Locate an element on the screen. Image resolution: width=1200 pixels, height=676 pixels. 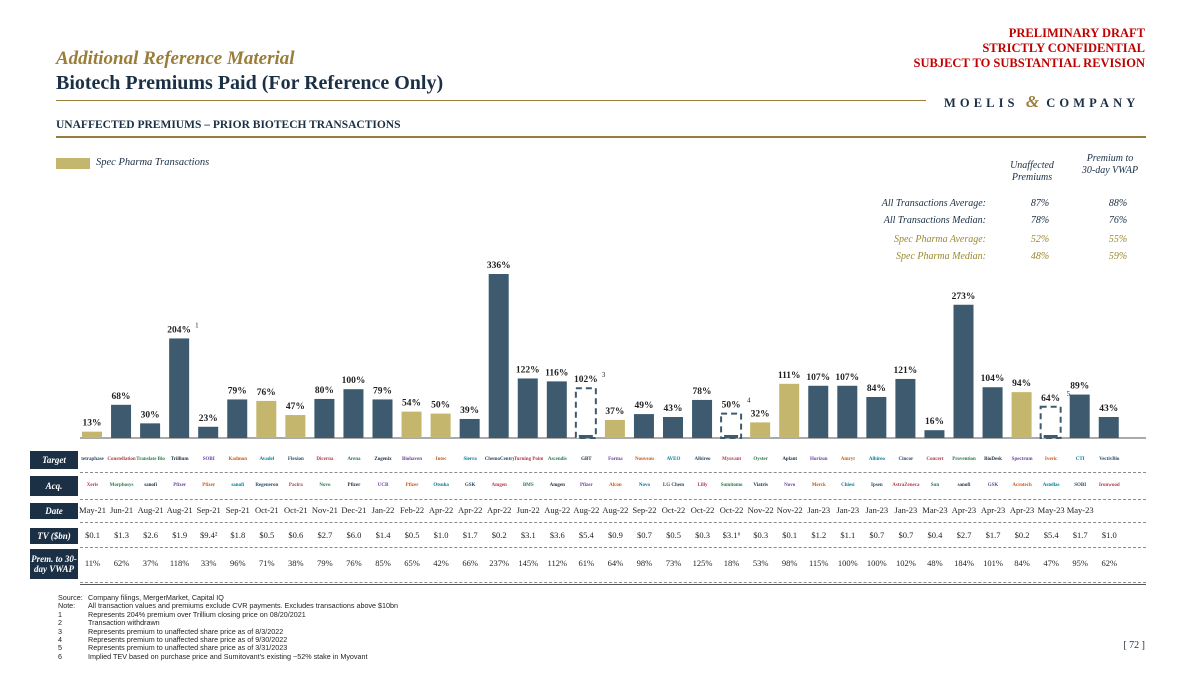
target-logo: CTI is located at coordinates (1080, 459).